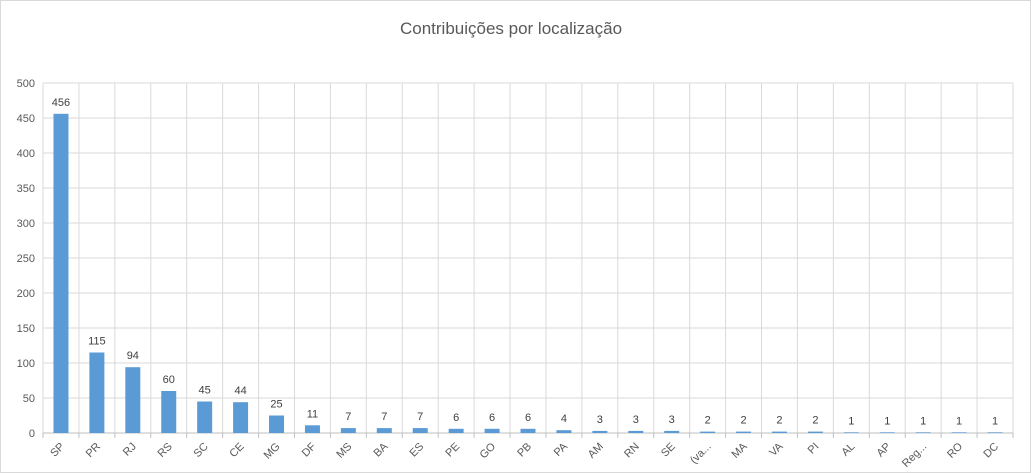  Describe the element at coordinates (26, 119) in the screenshot. I see `y-tick-label: 450` at that location.